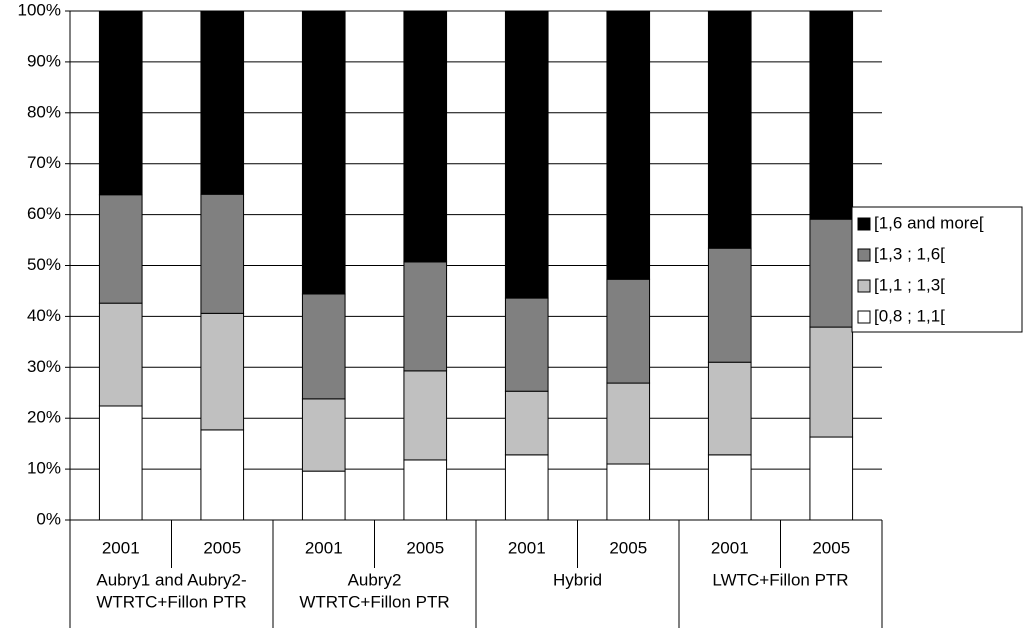  I want to click on legend-label: [1,6 and more[, so click(929, 222).